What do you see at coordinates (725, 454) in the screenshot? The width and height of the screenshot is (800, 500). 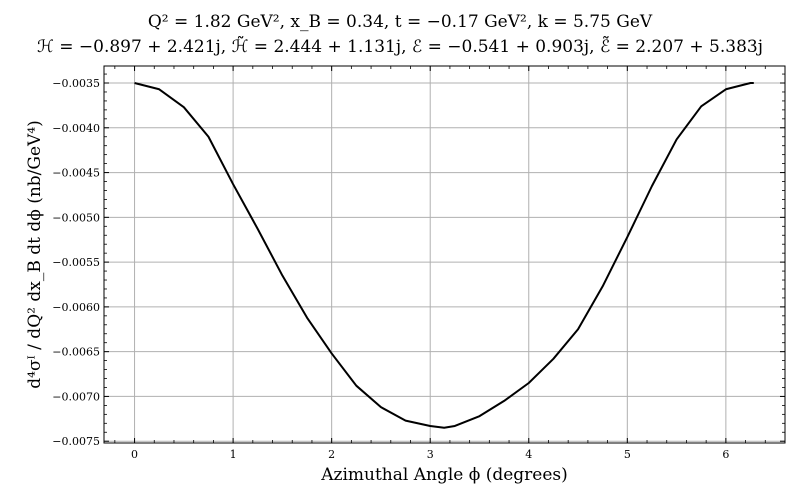 I see `x-tick-label: 6` at bounding box center [725, 454].